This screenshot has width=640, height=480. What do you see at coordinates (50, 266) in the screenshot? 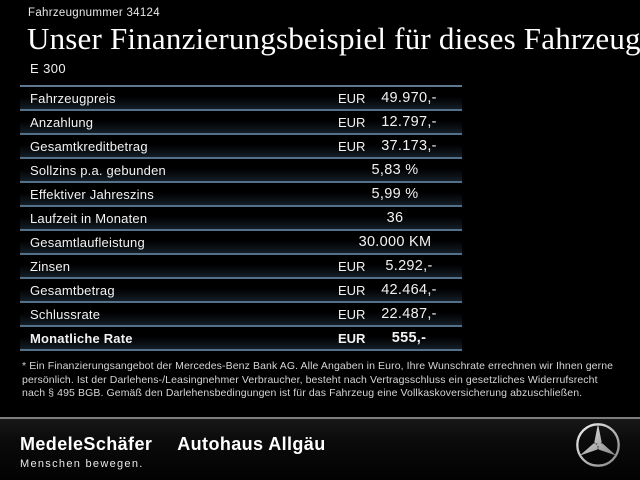
I see `row-label: Zinsen` at bounding box center [50, 266].